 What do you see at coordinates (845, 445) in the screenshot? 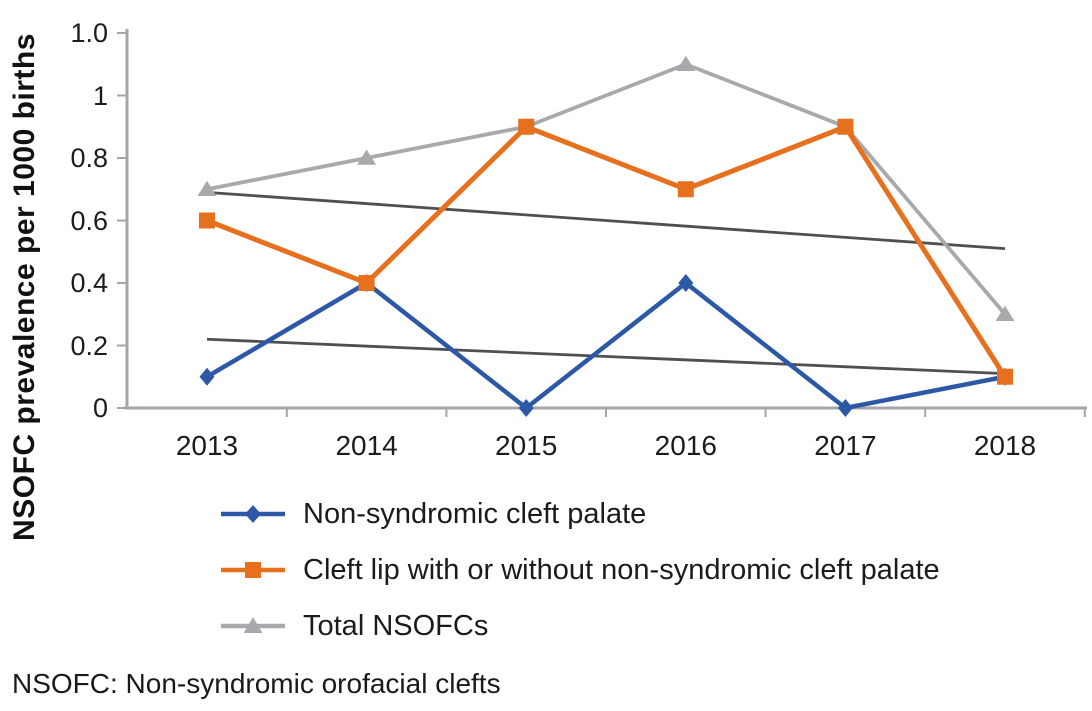
I see `x-tick-label: 2017` at bounding box center [845, 445].